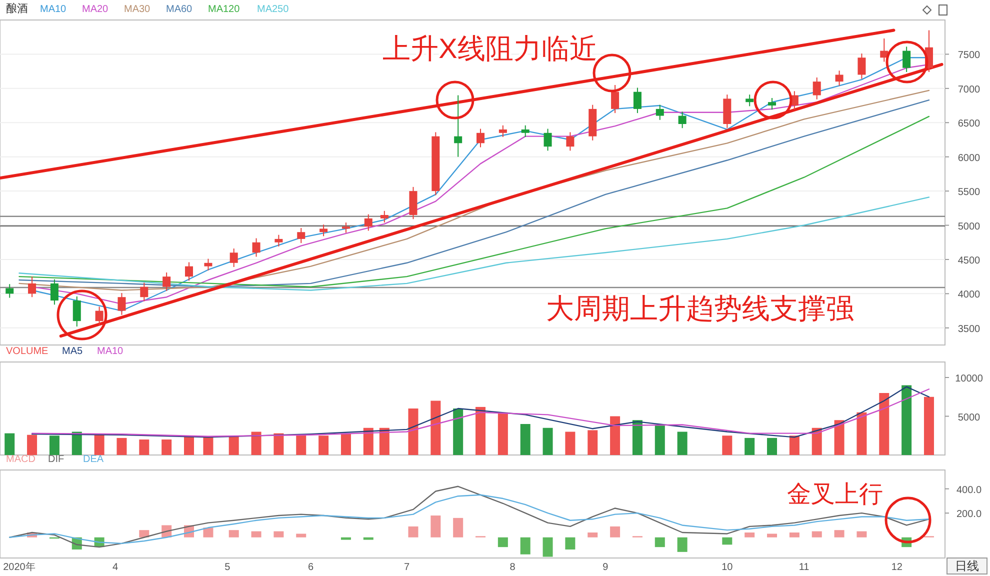  What do you see at coordinates (72, 351) in the screenshot?
I see `text: MA5` at bounding box center [72, 351].